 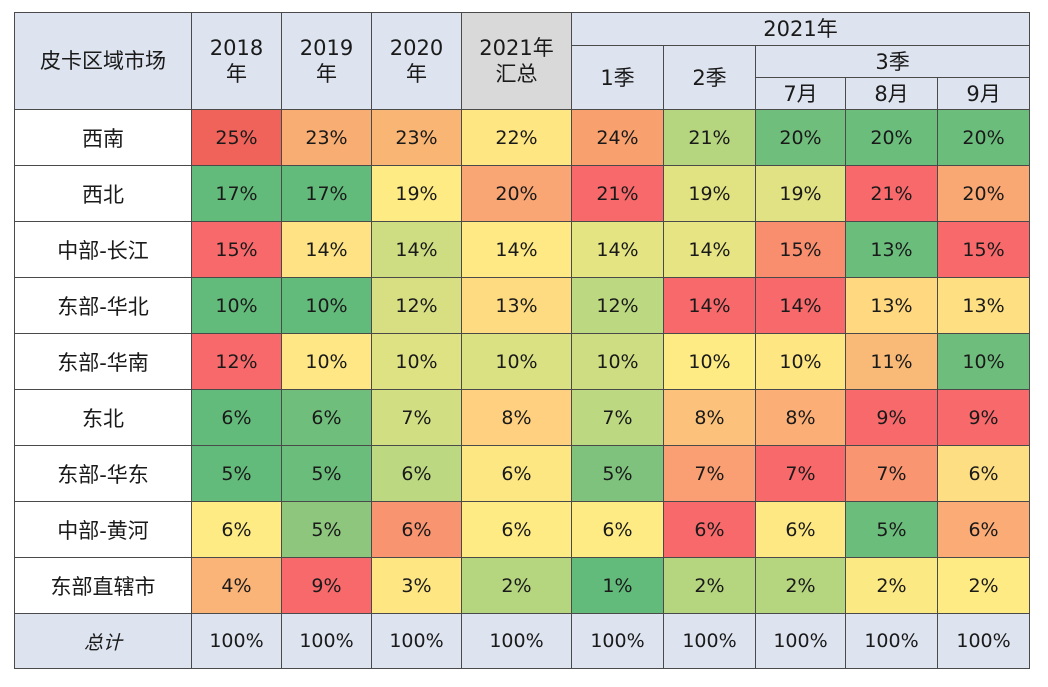 I want to click on col-header-q1: 1季, so click(x=617, y=77).